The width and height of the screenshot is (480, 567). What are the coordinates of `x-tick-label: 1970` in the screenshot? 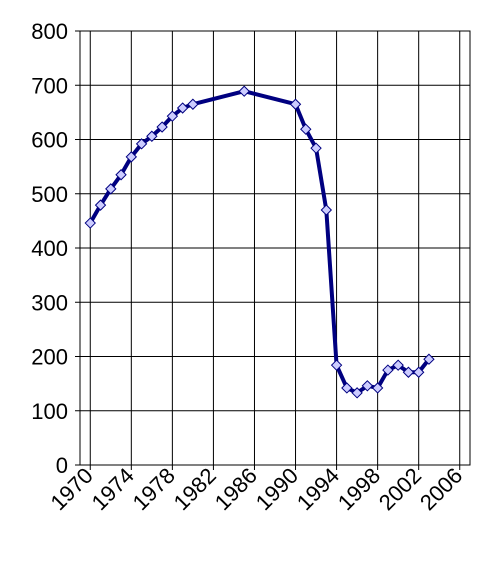 It's located at (72, 489).